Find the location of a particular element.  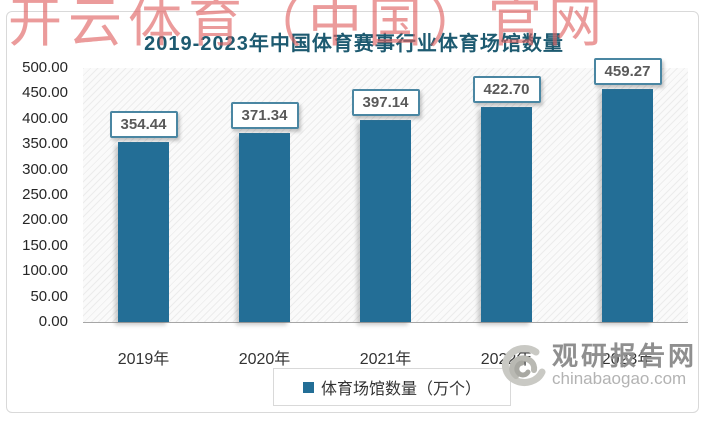

x-axis: 2019年 2020年 2021年 2022年 2023年 is located at coordinates (385, 357).